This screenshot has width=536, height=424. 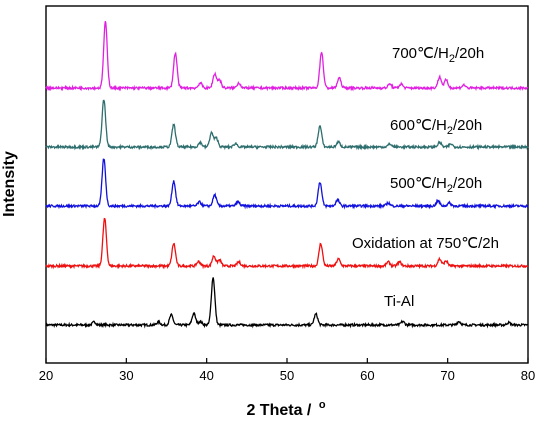 I want to click on series-label-part: Oxidation at 750℃/2h, so click(x=425, y=243).